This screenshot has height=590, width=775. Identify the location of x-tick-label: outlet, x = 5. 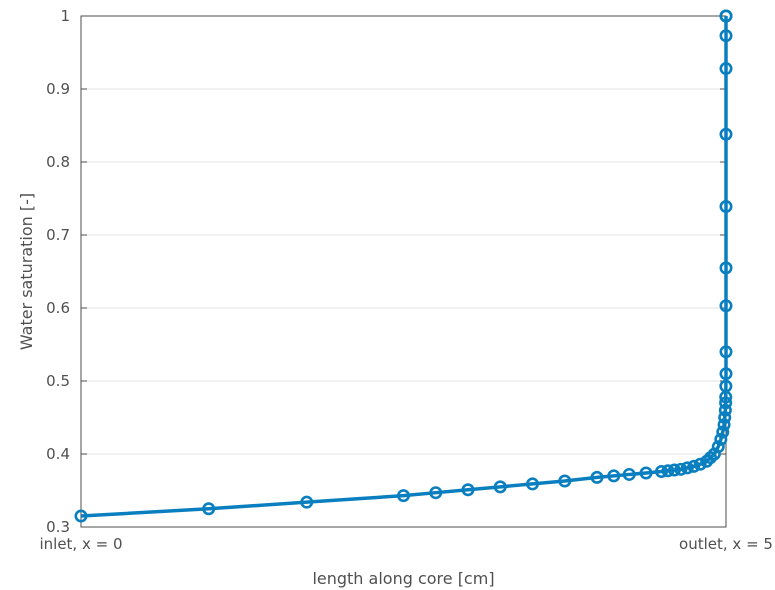
(726, 544).